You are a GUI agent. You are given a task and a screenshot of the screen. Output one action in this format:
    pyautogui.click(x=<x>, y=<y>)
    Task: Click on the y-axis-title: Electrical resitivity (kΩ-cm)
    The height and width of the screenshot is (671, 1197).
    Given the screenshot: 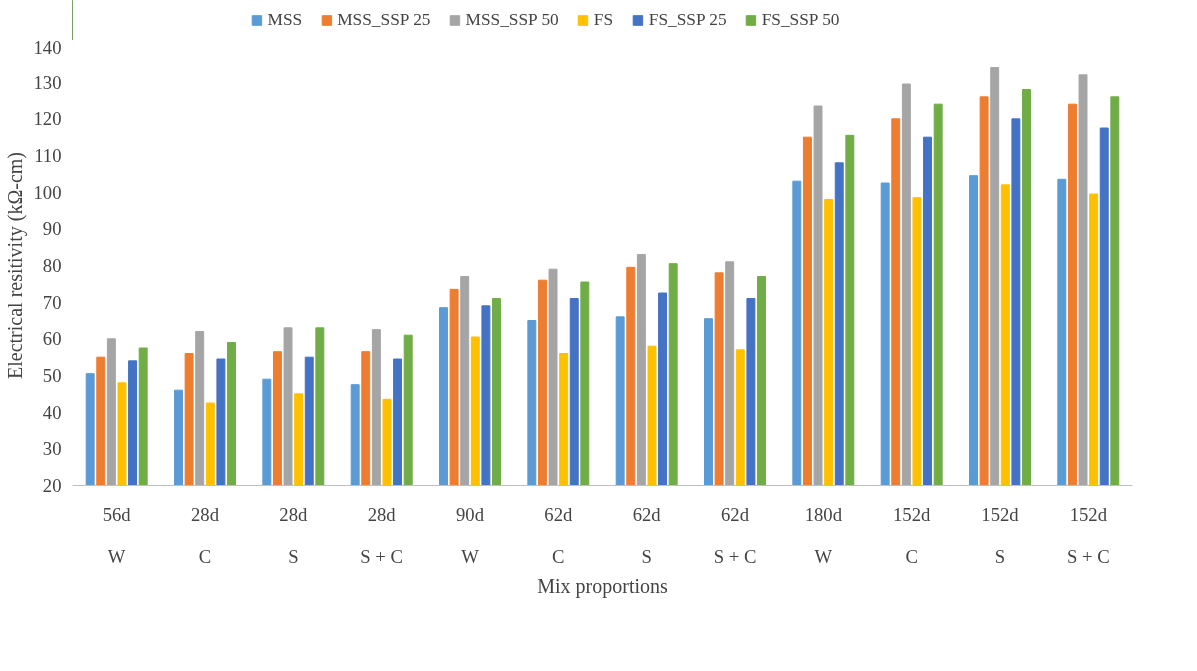 What is the action you would take?
    pyautogui.click(x=15, y=265)
    